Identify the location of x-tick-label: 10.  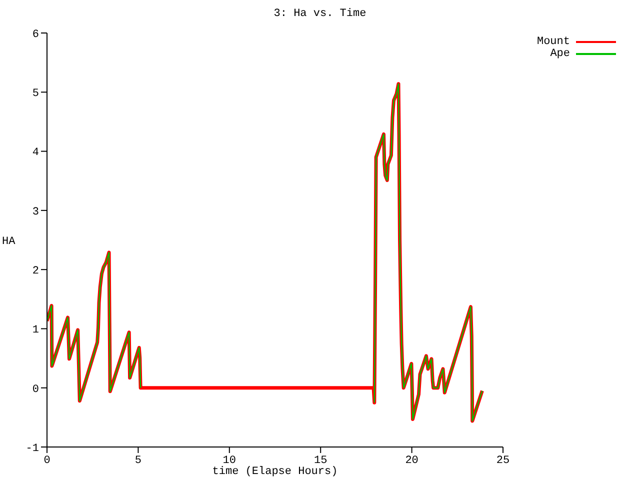
(229, 460).